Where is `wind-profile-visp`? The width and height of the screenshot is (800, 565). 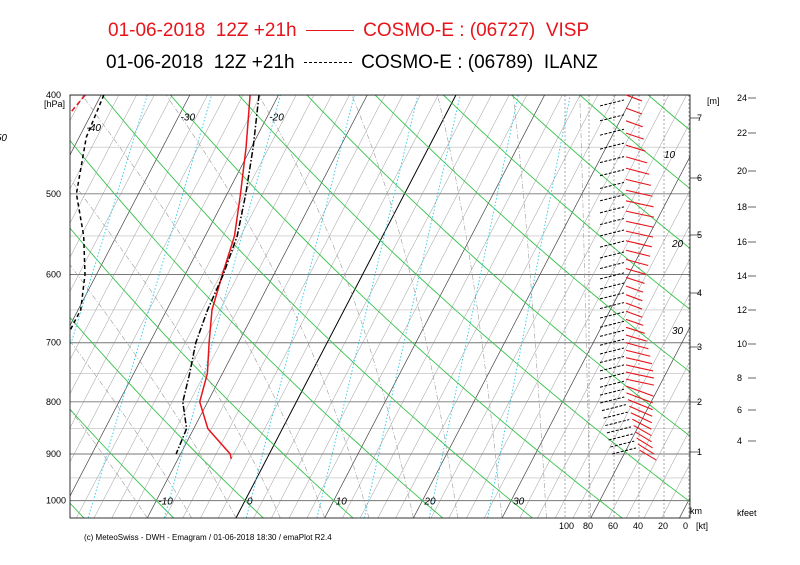
wind-profile-visp is located at coordinates (641, 277).